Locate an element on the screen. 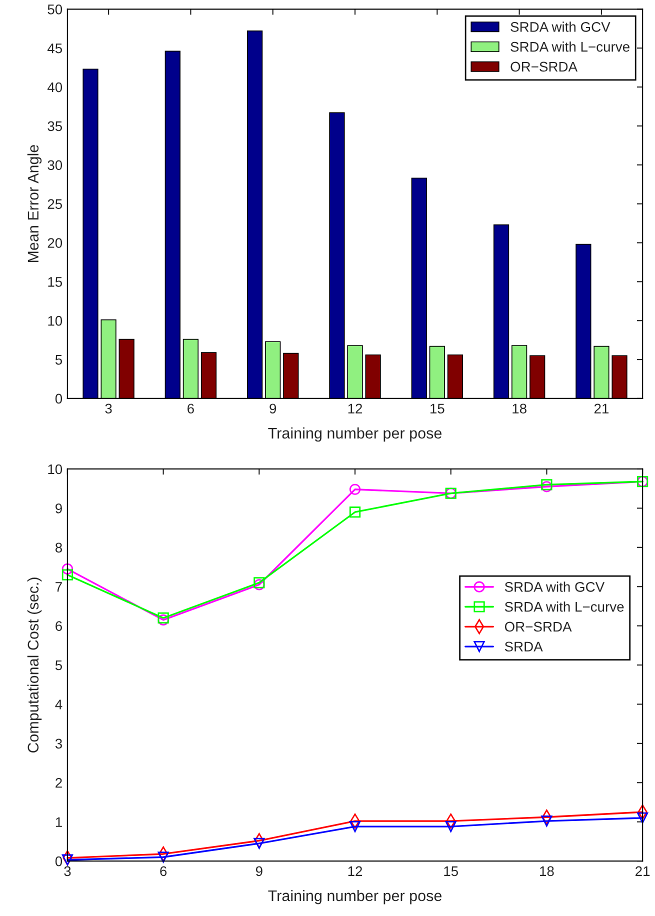  y-tick-label: 20 is located at coordinates (55, 243).